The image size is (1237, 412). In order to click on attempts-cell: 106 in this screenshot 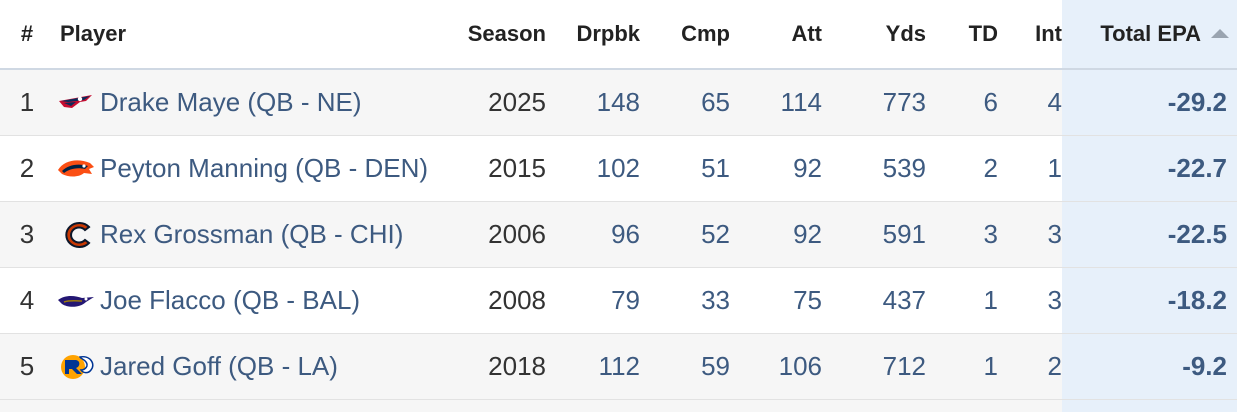, I will do `click(776, 366)`.